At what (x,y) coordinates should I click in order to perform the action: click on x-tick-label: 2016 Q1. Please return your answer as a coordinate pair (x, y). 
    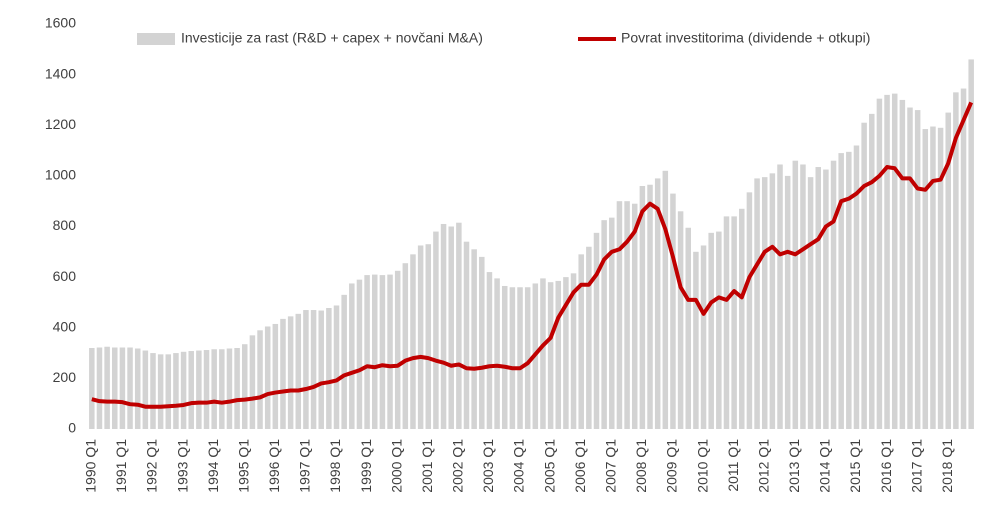
    Looking at the image, I should click on (886, 466).